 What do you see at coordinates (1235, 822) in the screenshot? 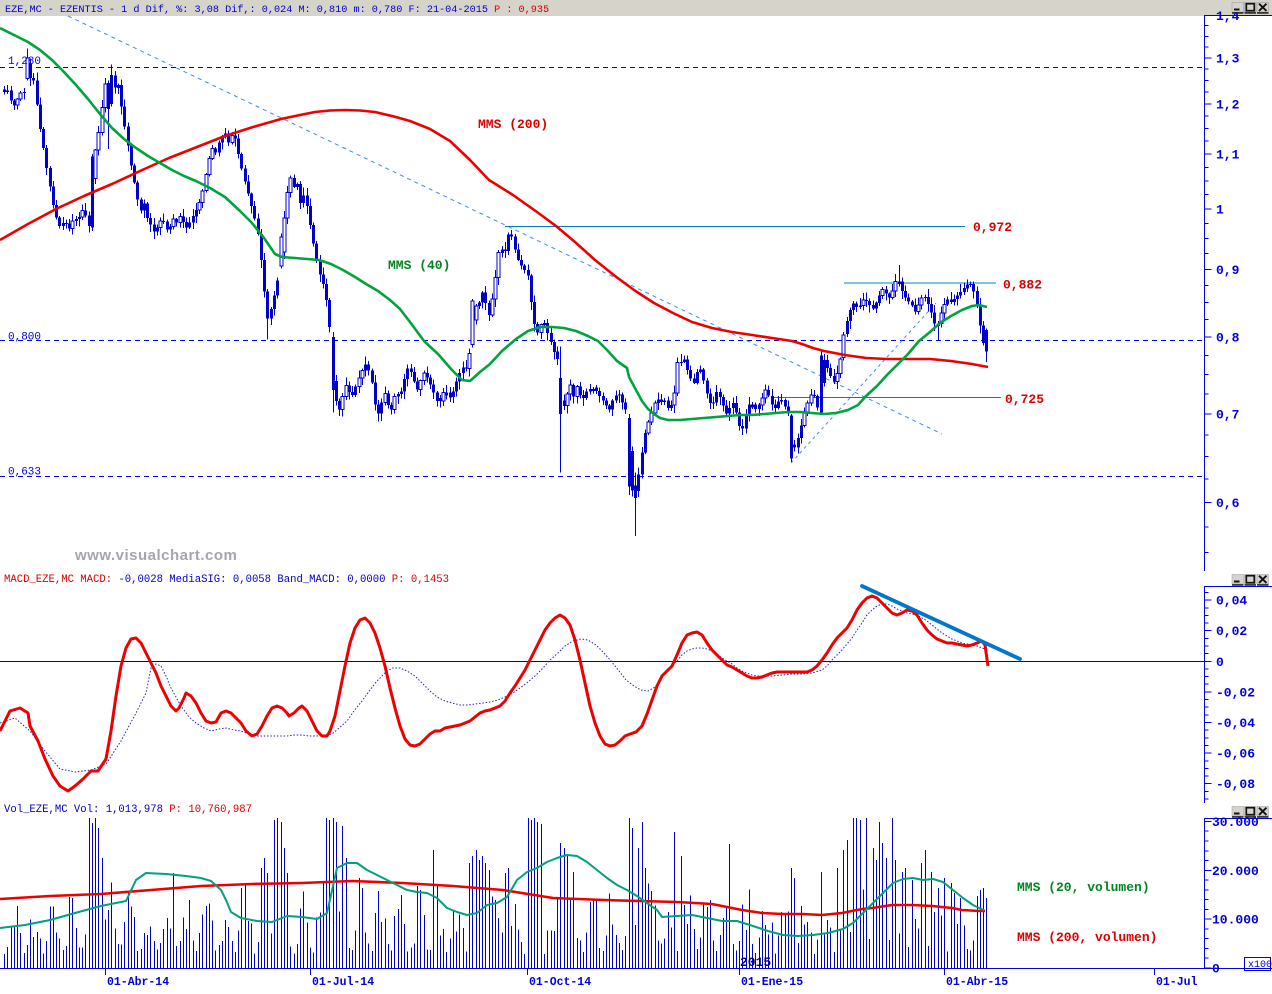
I see `svg-text: 30.000` at bounding box center [1235, 822].